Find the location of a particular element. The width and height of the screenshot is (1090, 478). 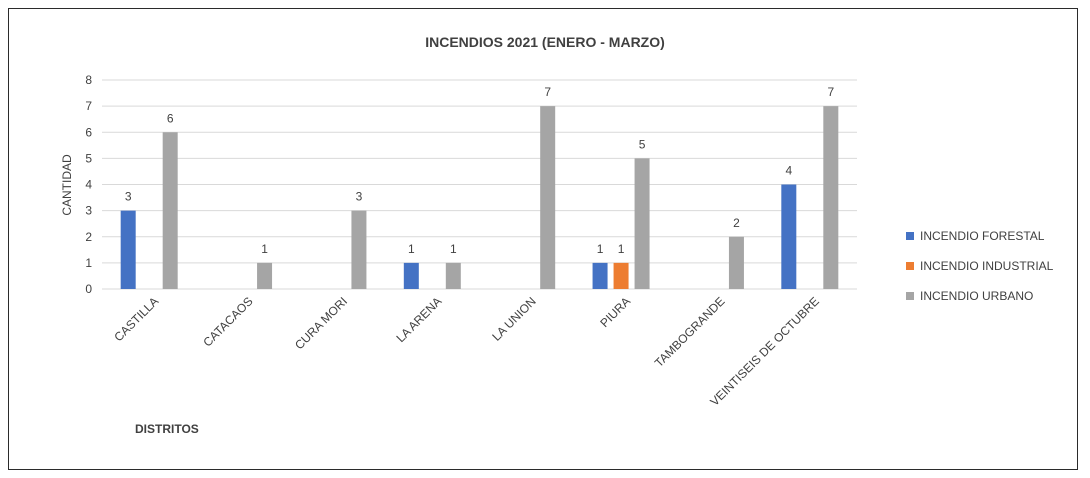

y-tick-label: 8 is located at coordinates (88, 80).